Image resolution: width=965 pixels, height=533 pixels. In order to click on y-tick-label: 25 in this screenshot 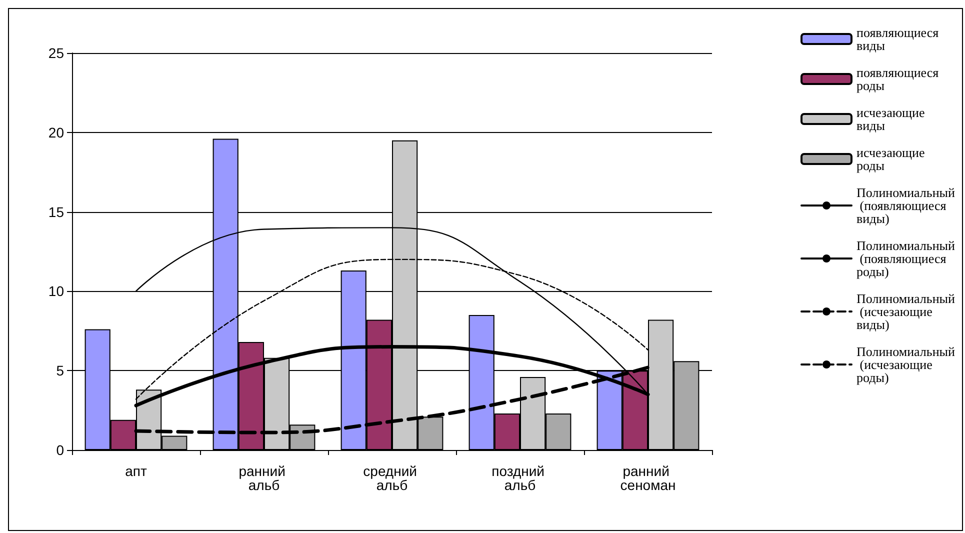, I will do `click(56, 53)`.